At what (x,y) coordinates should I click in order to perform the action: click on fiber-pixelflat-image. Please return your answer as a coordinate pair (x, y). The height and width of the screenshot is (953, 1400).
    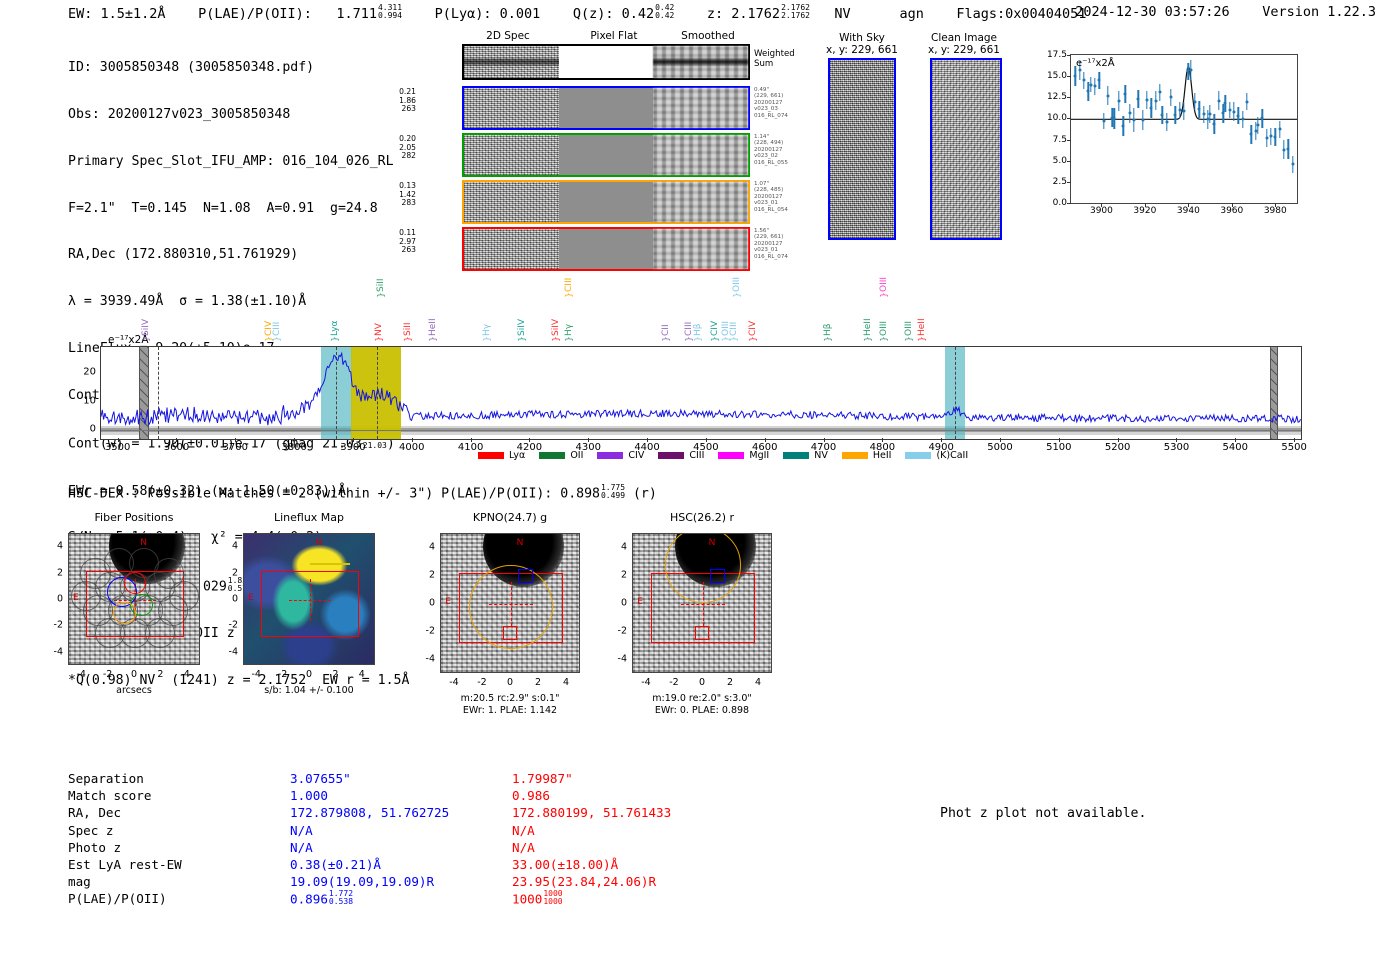
    Looking at the image, I should click on (606, 108).